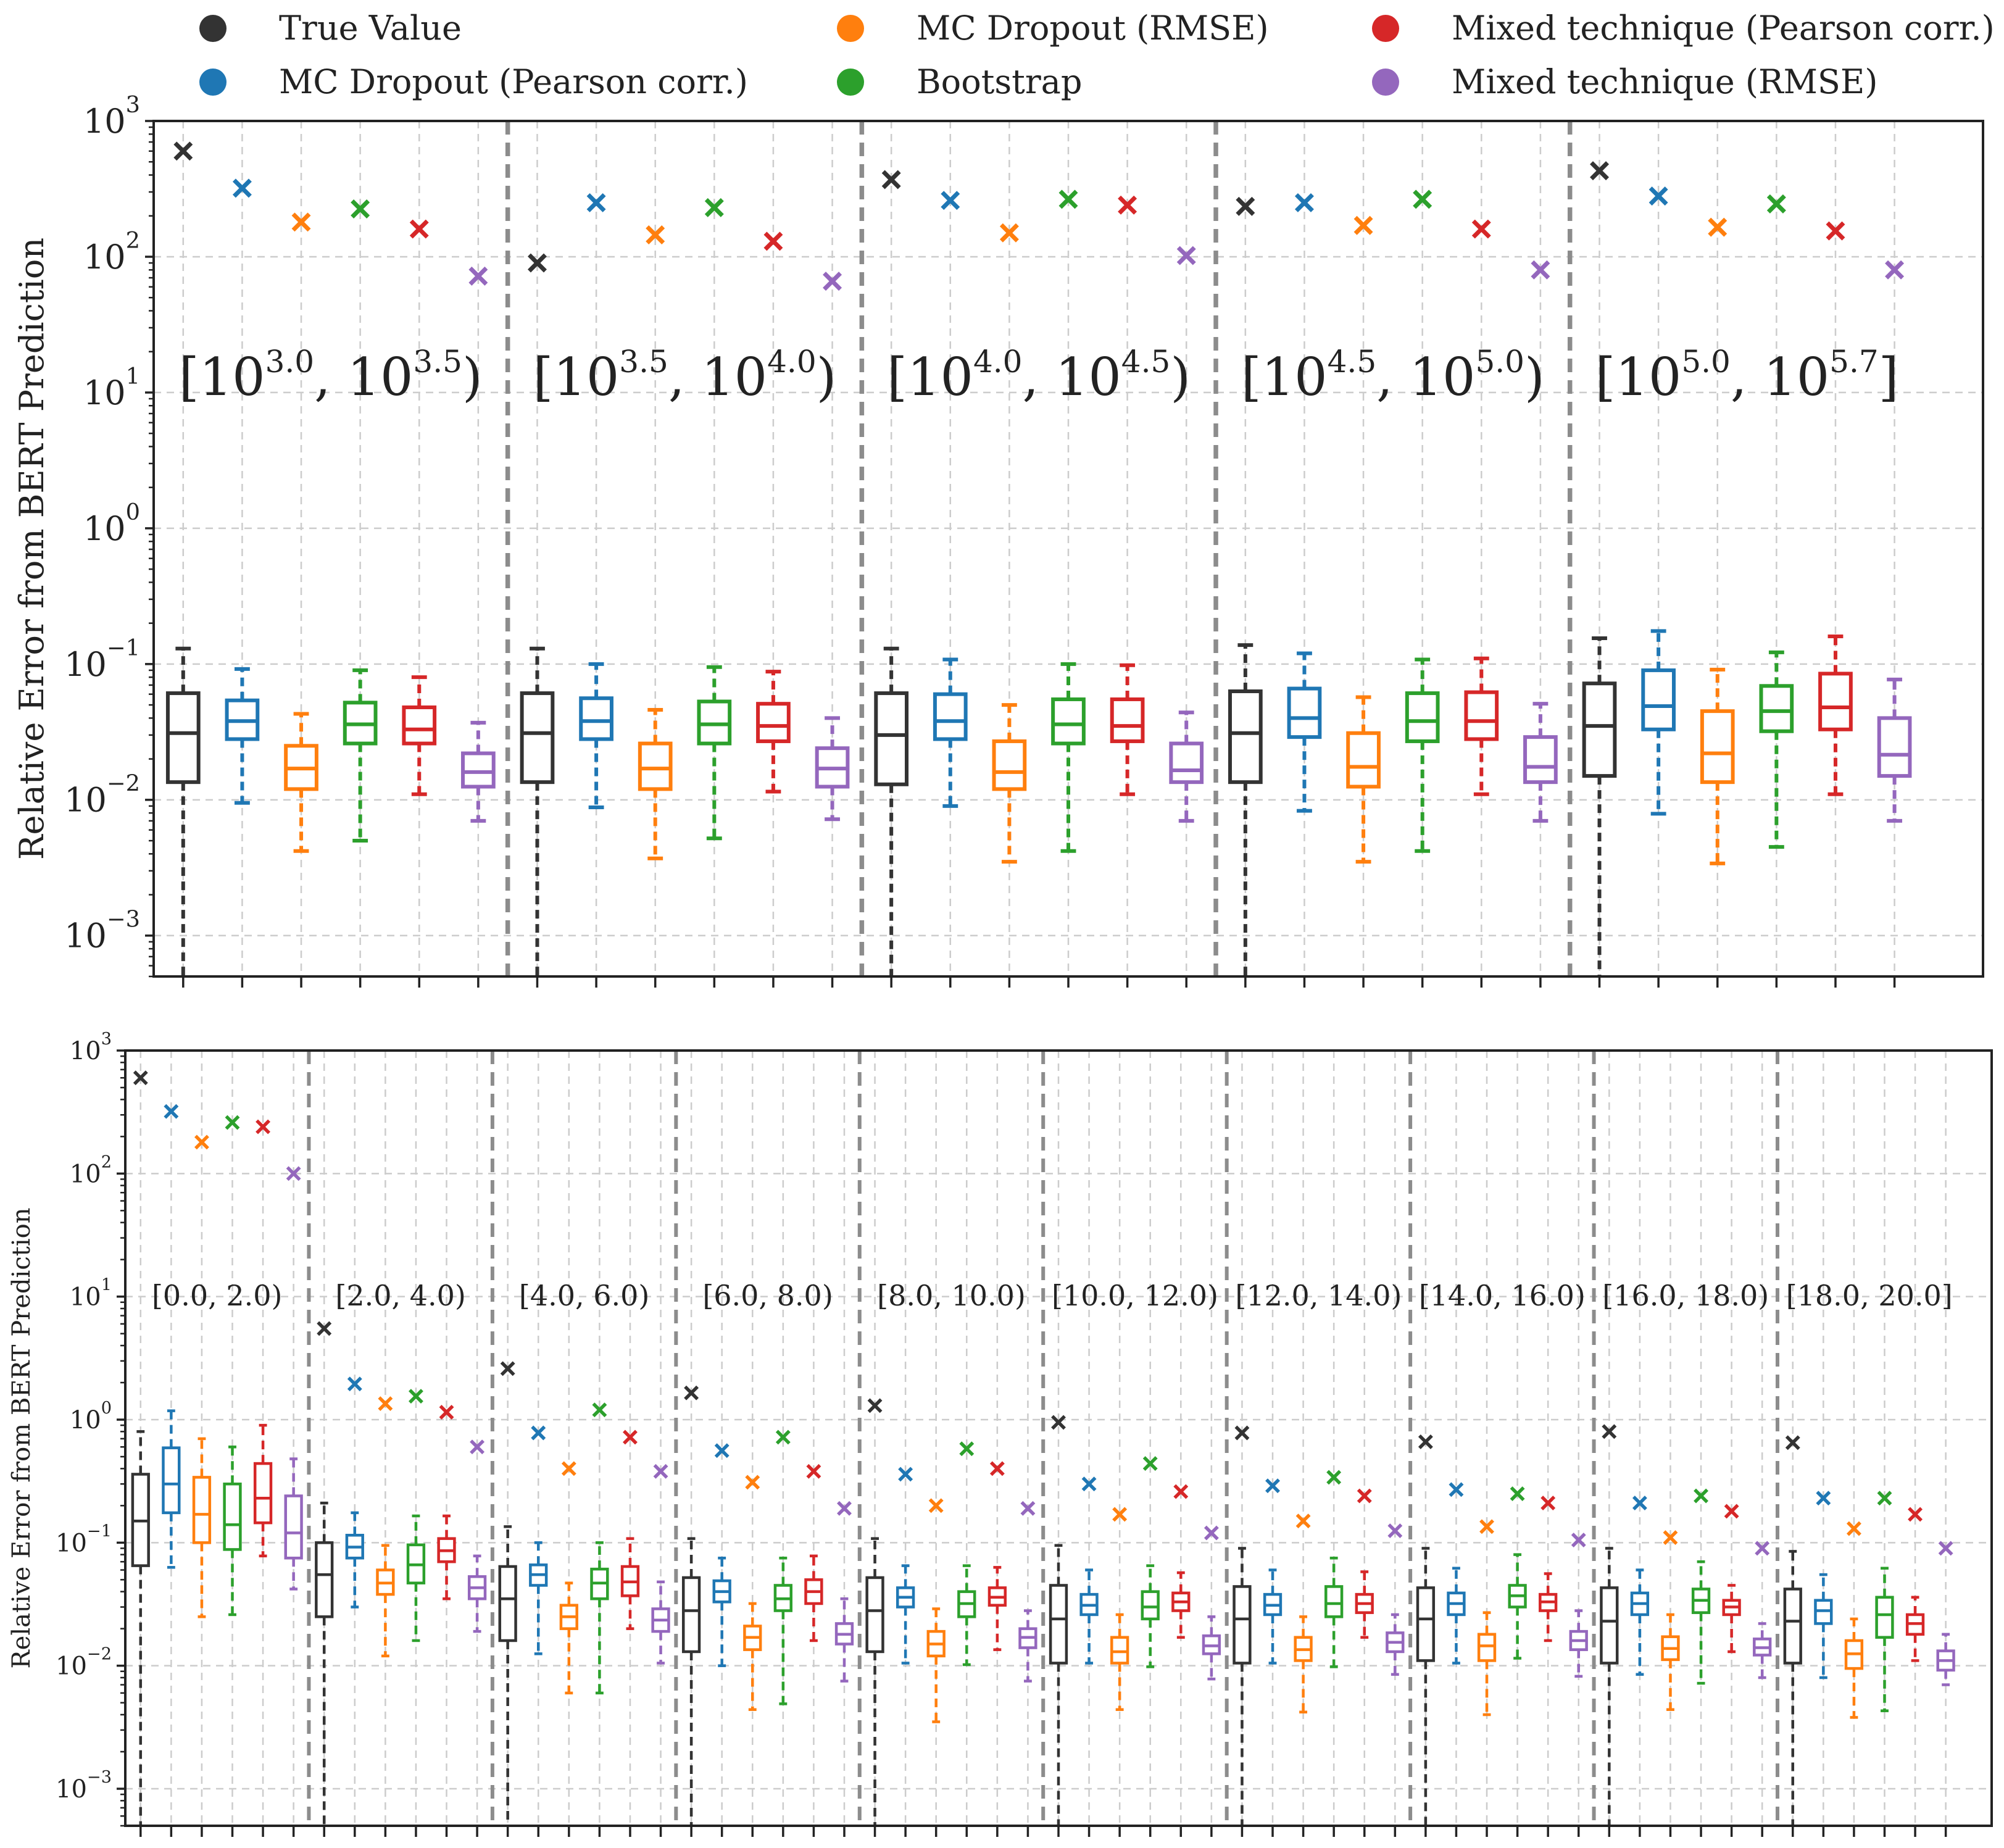 The height and width of the screenshot is (1848, 2004). I want to click on legend-marker-mc-dropout-rmse, so click(850, 28).